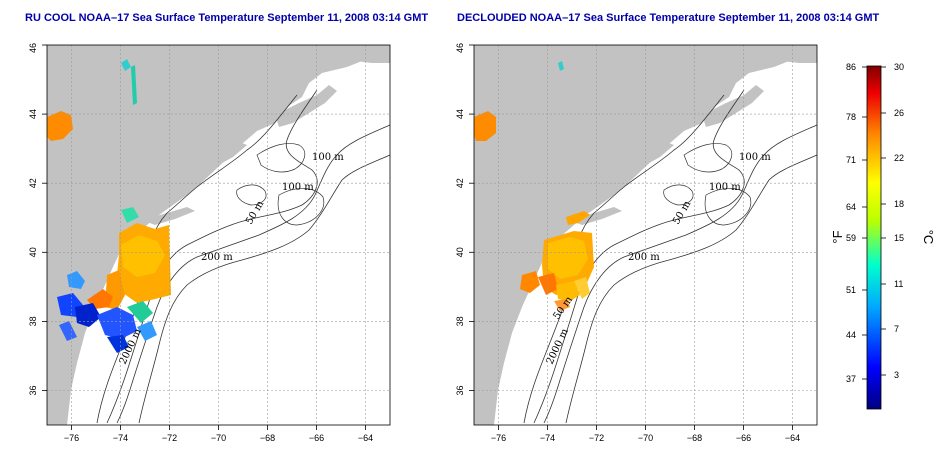 This screenshot has width=950, height=475. What do you see at coordinates (874, 237) in the screenshot?
I see `colorbar-gradient` at bounding box center [874, 237].